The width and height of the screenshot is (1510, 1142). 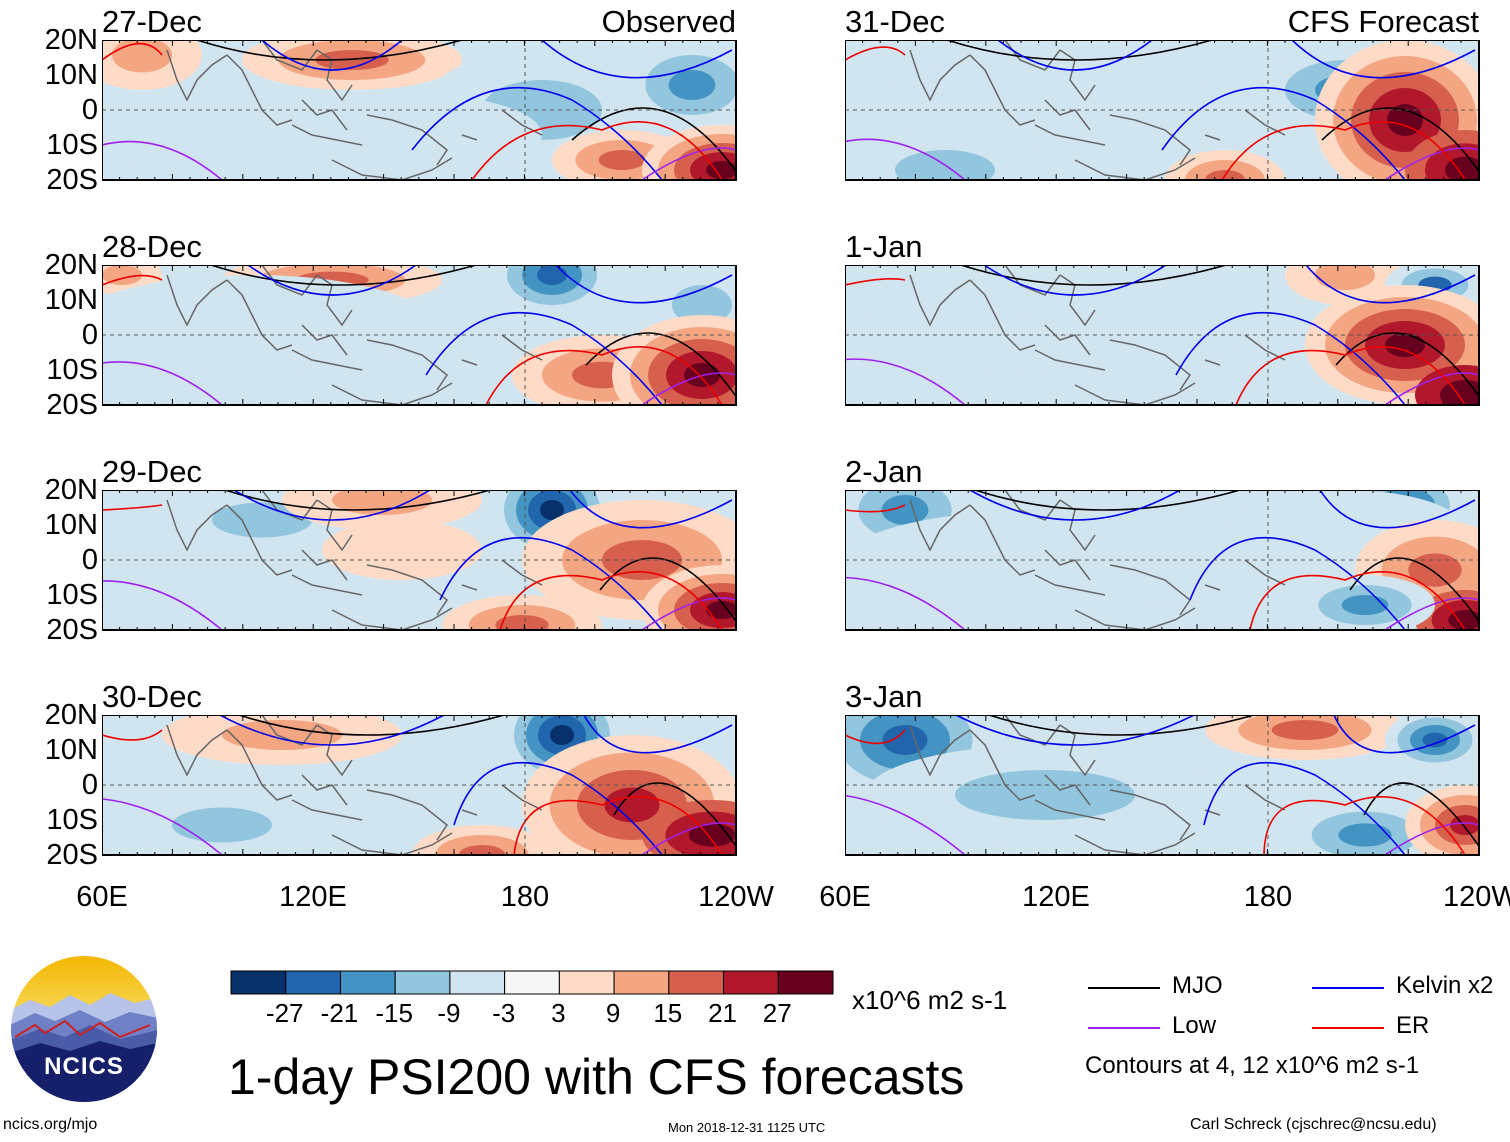 I want to click on figure-title: 1-day PSI200 with CFS forecasts, so click(x=596, y=1077).